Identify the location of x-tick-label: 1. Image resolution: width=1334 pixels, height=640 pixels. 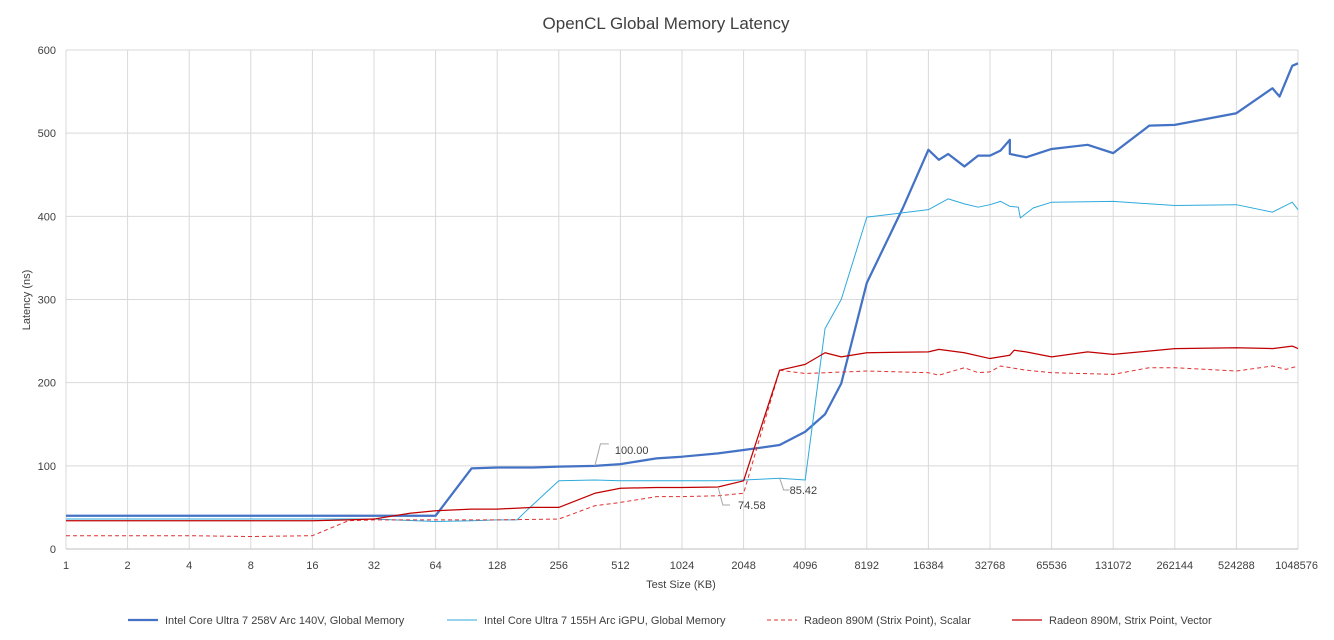
(66, 566).